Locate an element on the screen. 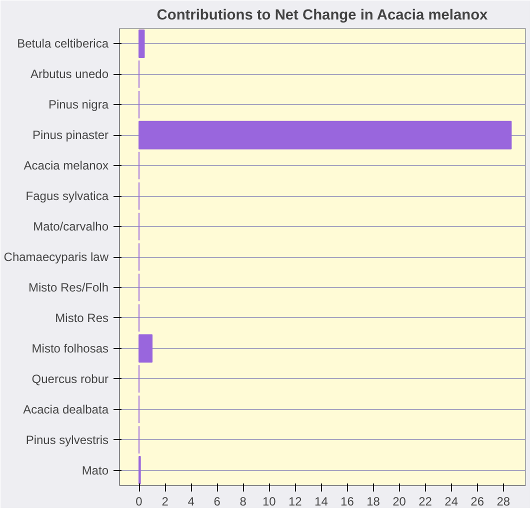 This screenshot has width=532, height=511. y-tick-label: Pinus sylvestris is located at coordinates (67, 439).